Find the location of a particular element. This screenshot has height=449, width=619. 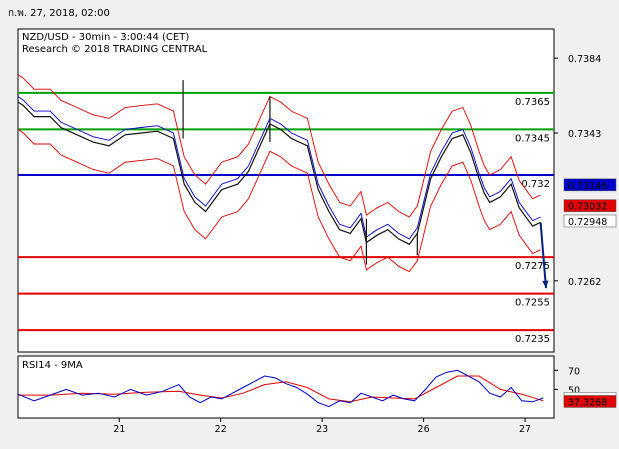

time-tick-label: 21 is located at coordinates (119, 429).